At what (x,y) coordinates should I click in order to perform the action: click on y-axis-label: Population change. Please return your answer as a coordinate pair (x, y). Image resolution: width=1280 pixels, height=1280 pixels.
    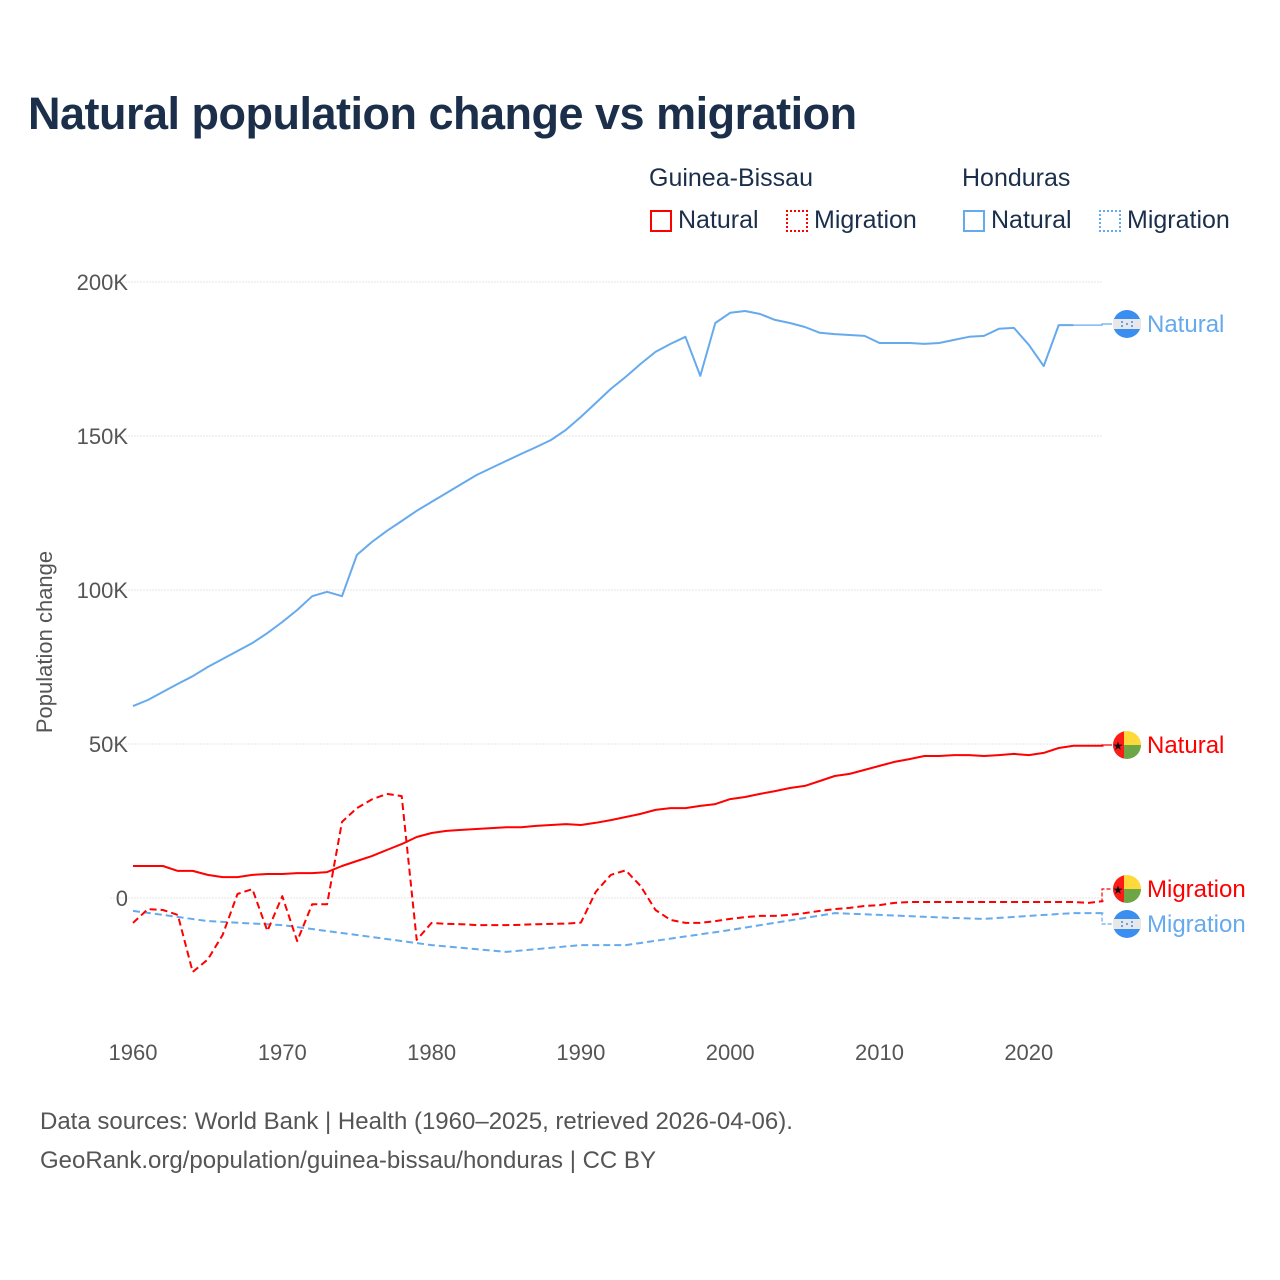
    Looking at the image, I should click on (44, 642).